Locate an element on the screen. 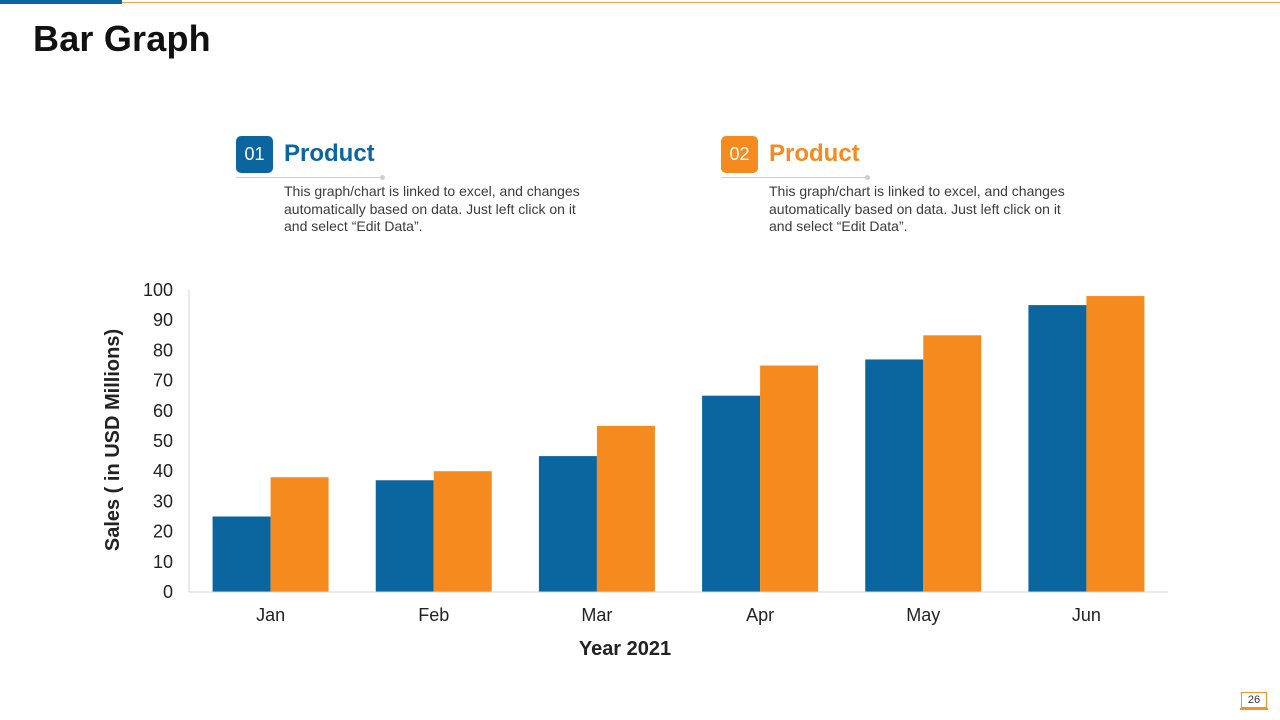  x-tick-label: Jun is located at coordinates (1086, 615).